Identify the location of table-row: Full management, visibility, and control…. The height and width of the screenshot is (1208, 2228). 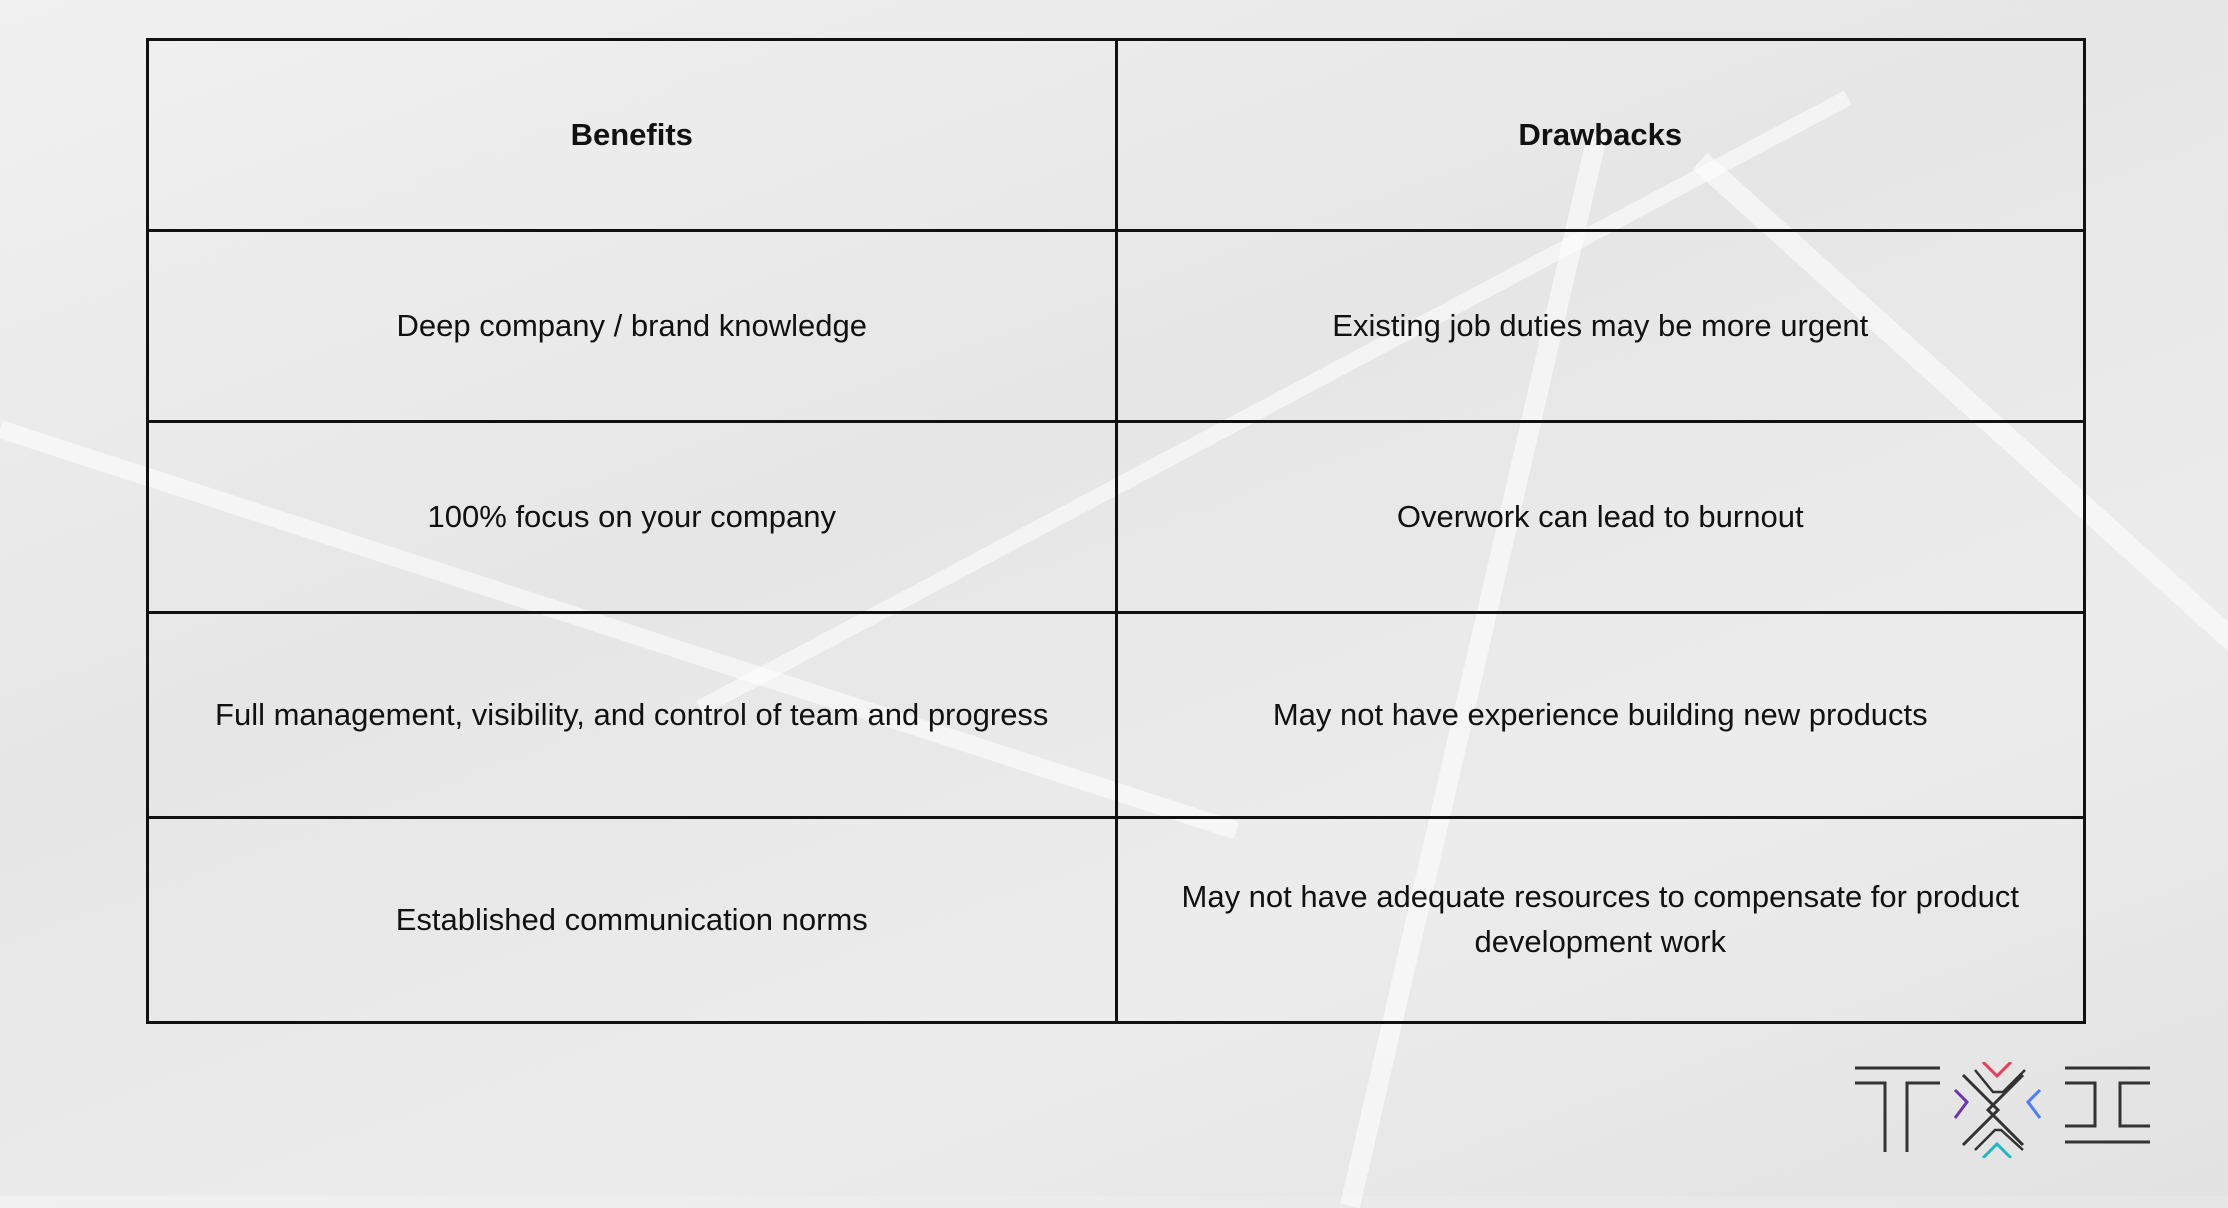
(1116, 715).